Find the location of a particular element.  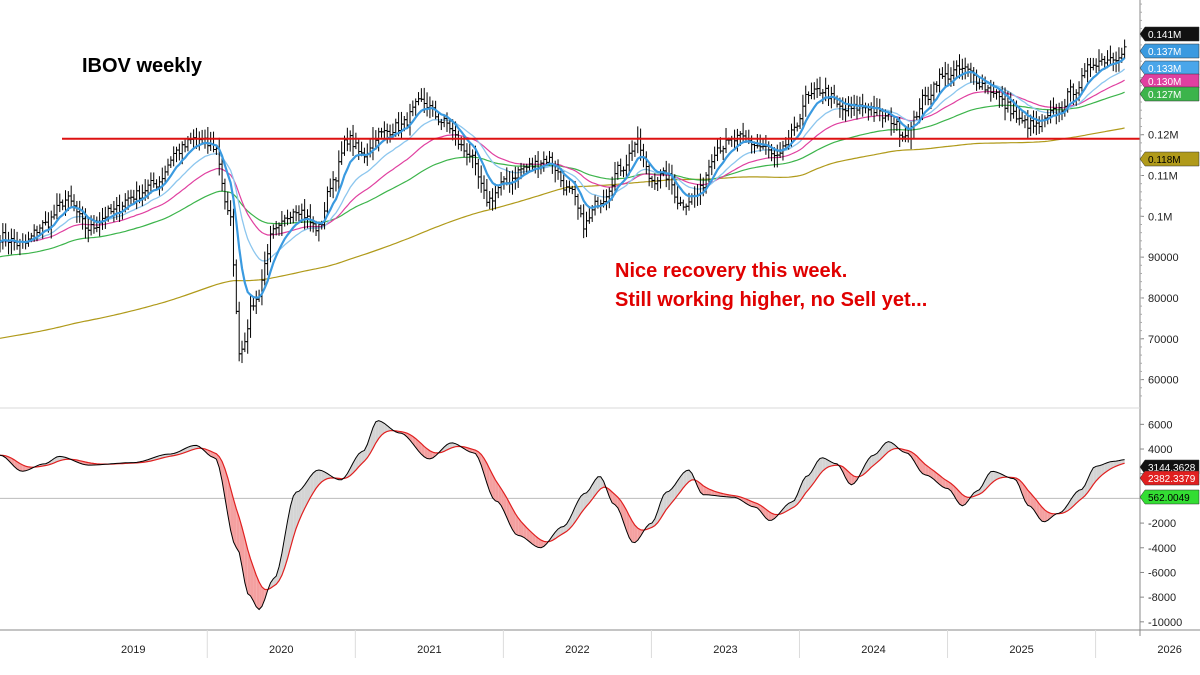

chart-title: IBOV weekly is located at coordinates (142, 66).